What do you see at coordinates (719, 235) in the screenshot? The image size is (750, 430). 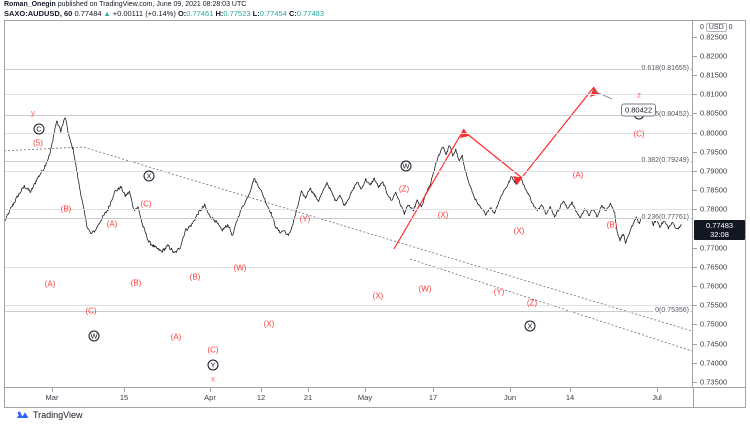 I see `bar-countdown: 32:08` at bounding box center [719, 235].